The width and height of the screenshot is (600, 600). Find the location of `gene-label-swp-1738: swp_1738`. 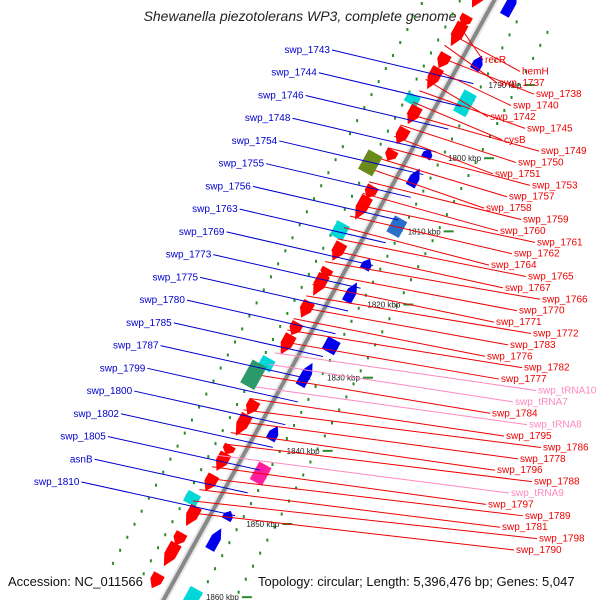

gene-label-swp-1738: swp_1738 is located at coordinates (559, 94).